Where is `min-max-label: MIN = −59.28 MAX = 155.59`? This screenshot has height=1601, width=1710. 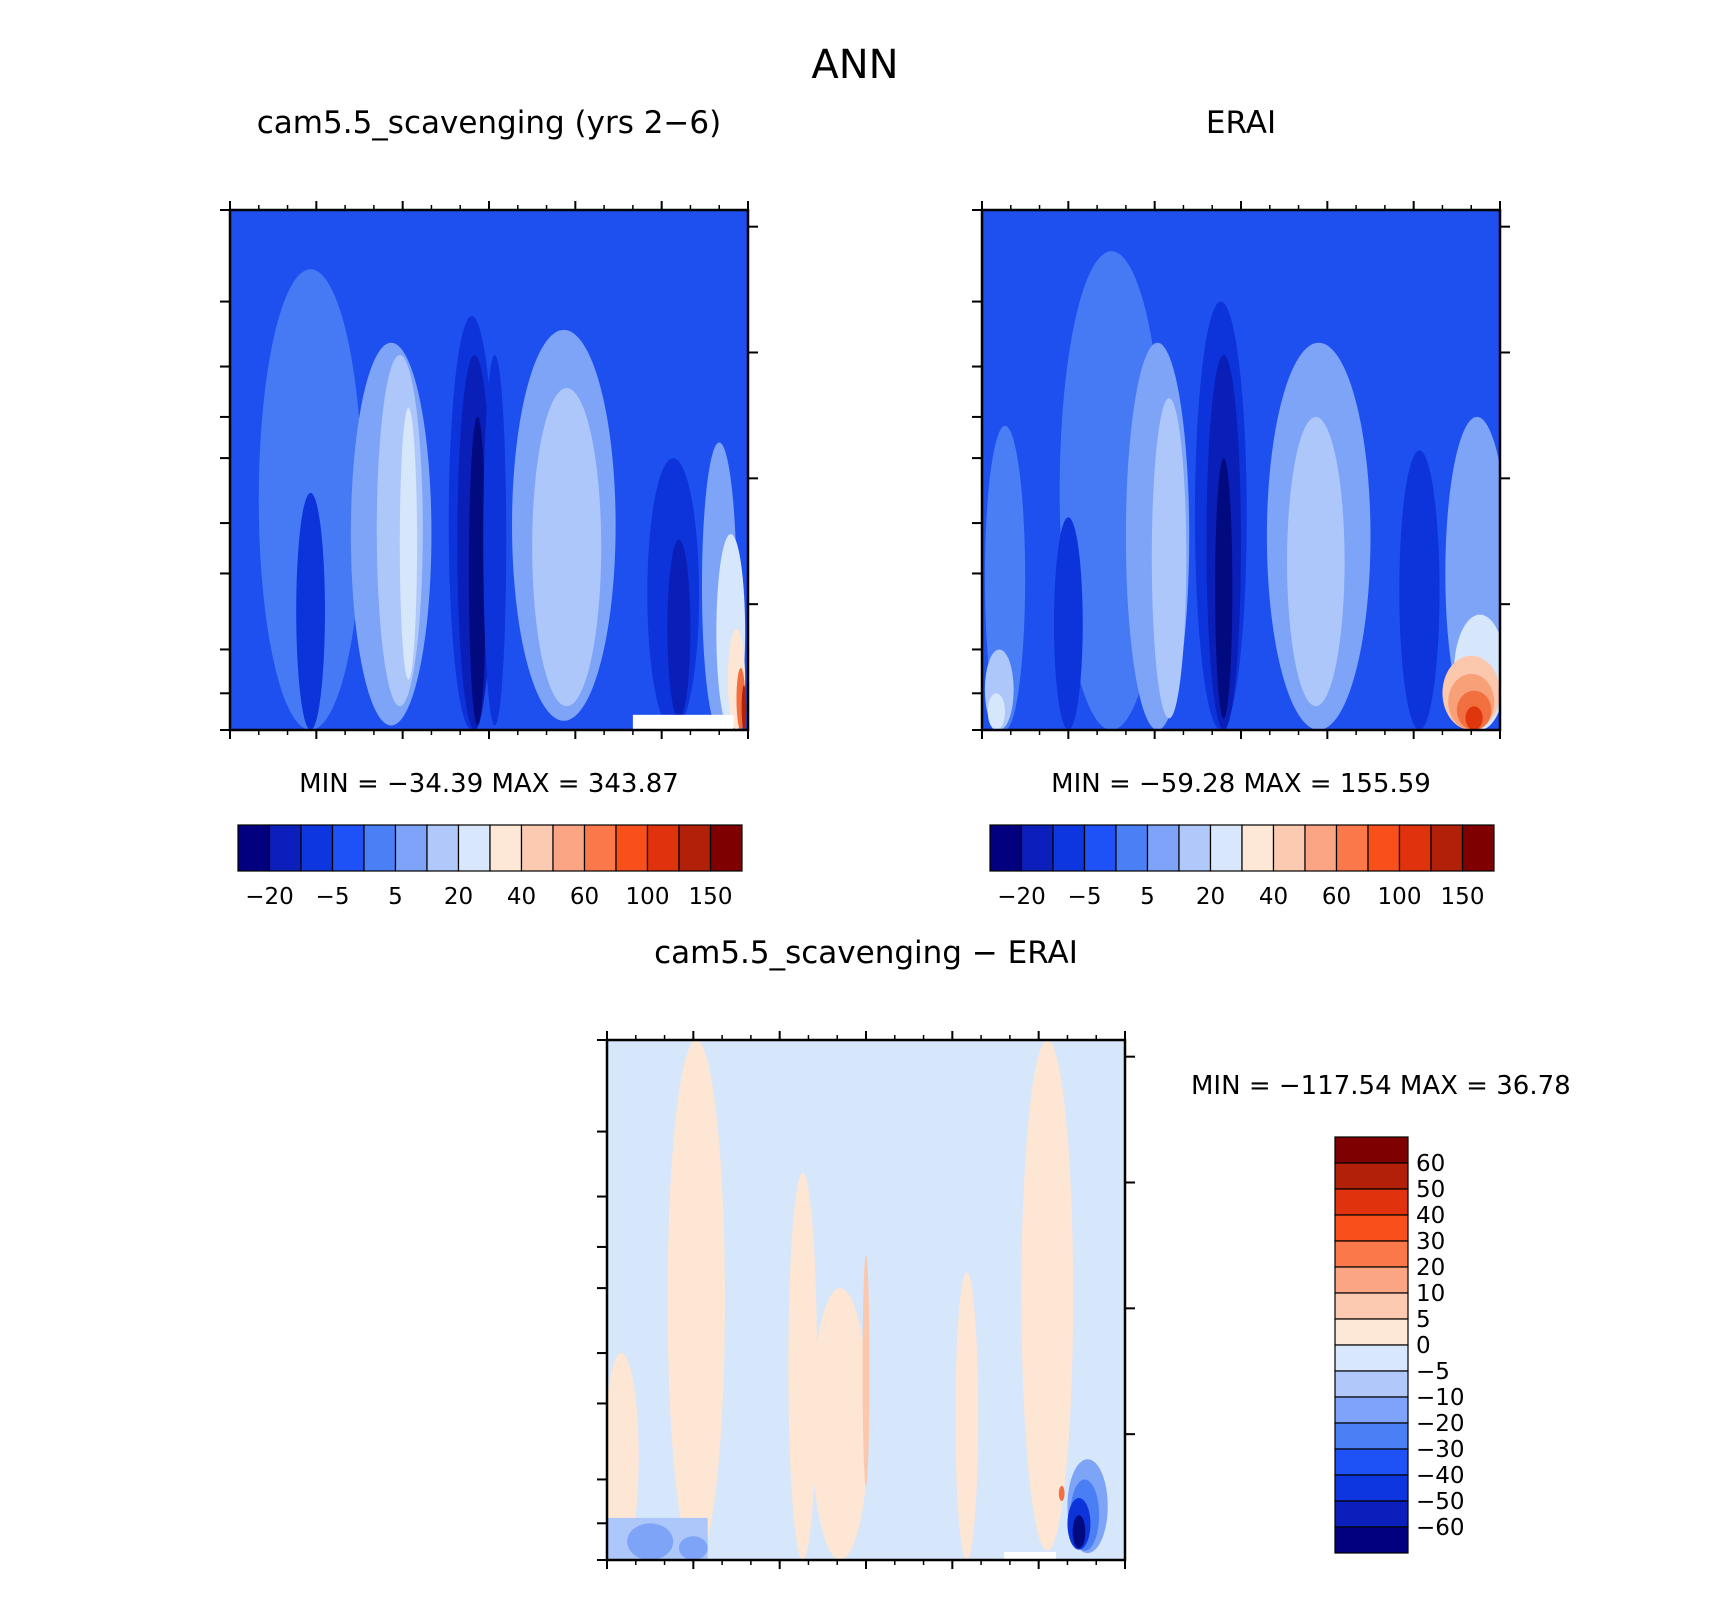
min-max-label: MIN = −59.28 MAX = 155.59 is located at coordinates (1241, 784).